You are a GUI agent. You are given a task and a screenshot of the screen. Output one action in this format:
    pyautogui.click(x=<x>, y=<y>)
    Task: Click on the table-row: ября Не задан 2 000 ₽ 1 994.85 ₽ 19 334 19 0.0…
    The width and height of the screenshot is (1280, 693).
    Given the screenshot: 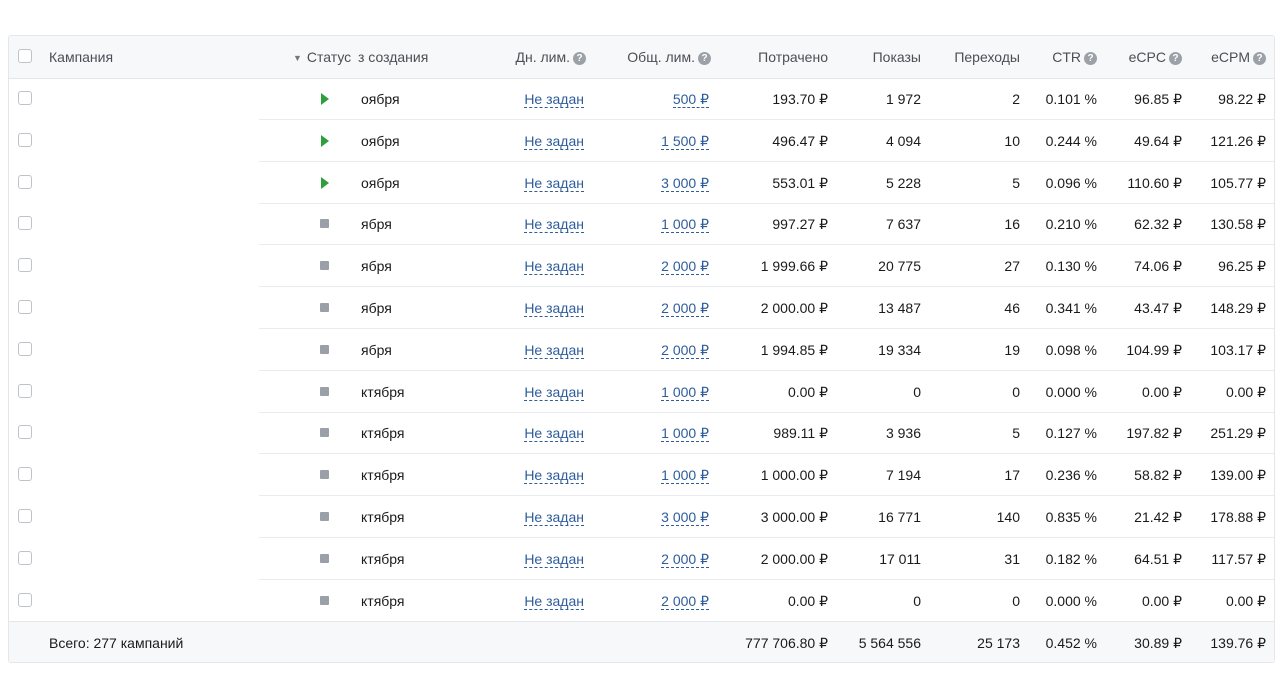 What is the action you would take?
    pyautogui.click(x=641, y=350)
    